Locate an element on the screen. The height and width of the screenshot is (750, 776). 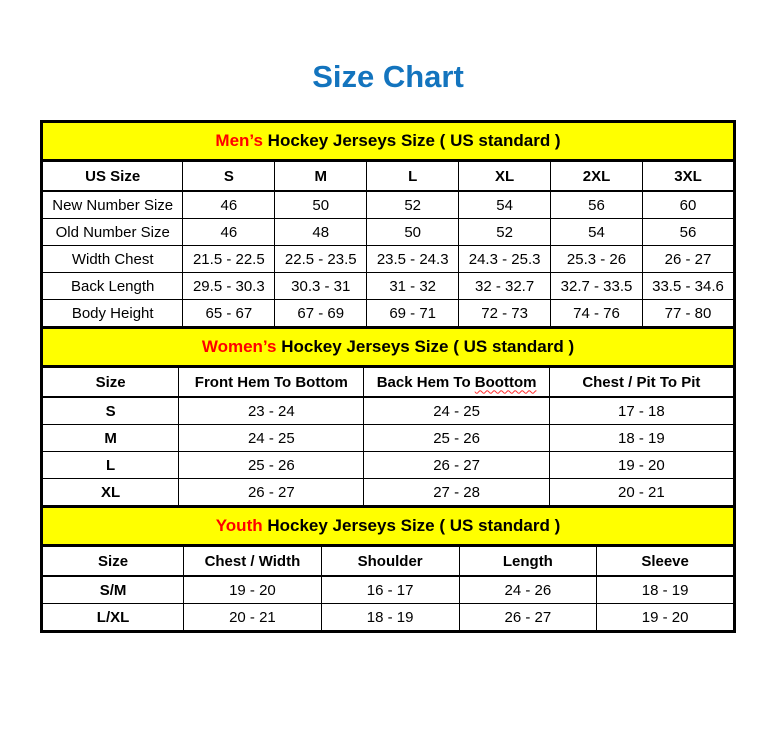
cell: 32.7 - 33.5 is located at coordinates (596, 286).